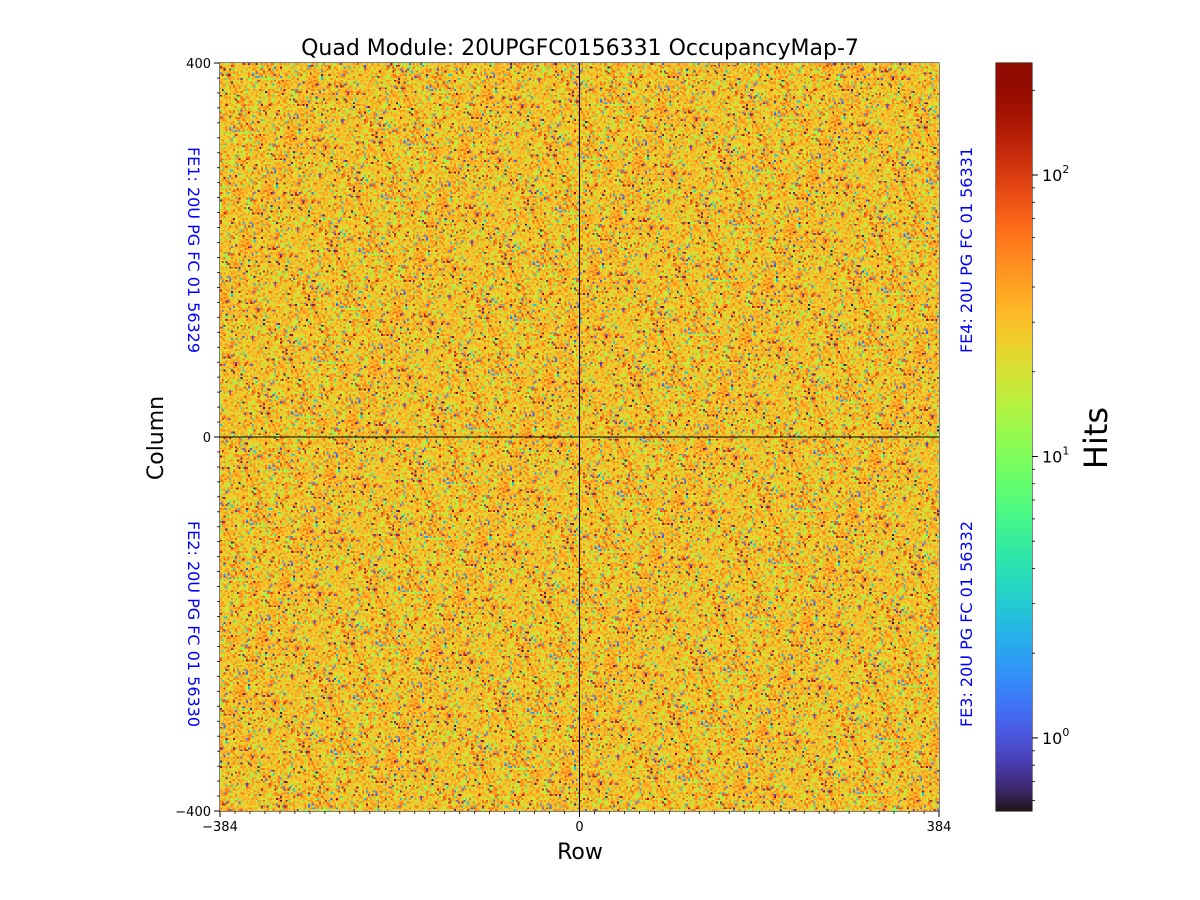 This screenshot has height=900, width=1200. What do you see at coordinates (966, 624) in the screenshot?
I see `chip-label-fe3: FE3: 20U PG FC 01 56332` at bounding box center [966, 624].